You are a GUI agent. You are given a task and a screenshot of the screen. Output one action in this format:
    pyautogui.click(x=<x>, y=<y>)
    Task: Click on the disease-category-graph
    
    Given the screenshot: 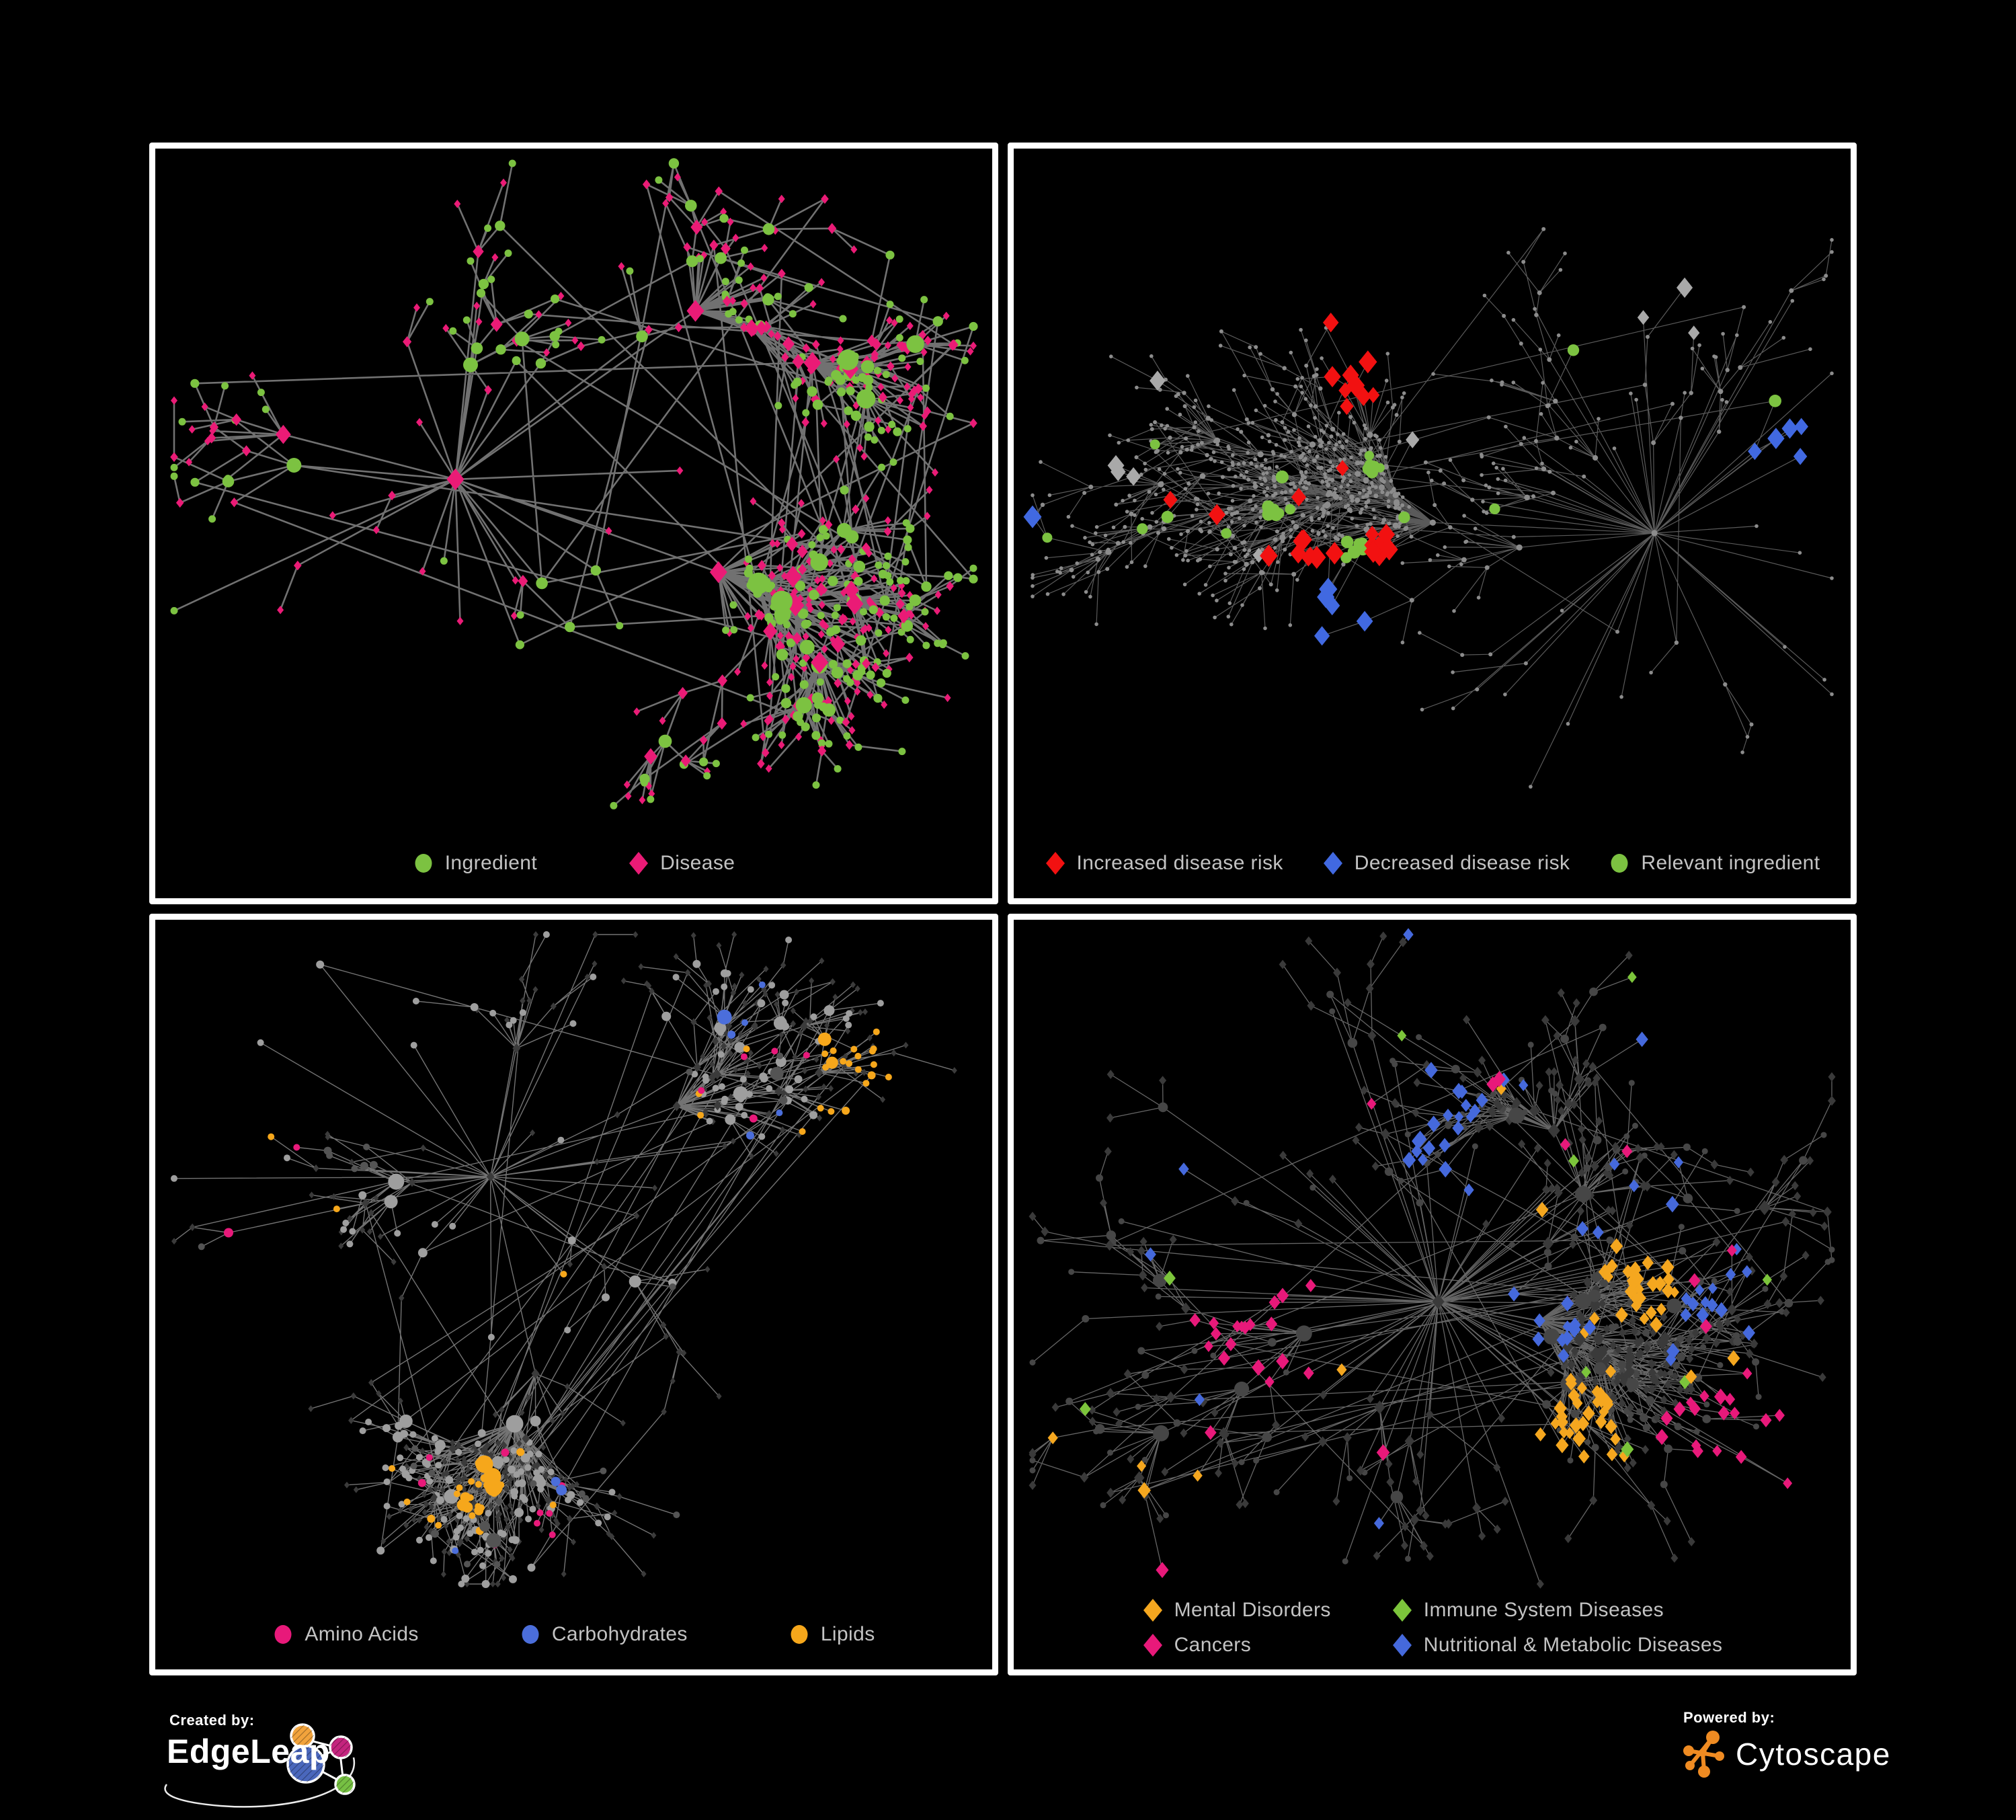 What is the action you would take?
    pyautogui.click(x=1432, y=1258)
    